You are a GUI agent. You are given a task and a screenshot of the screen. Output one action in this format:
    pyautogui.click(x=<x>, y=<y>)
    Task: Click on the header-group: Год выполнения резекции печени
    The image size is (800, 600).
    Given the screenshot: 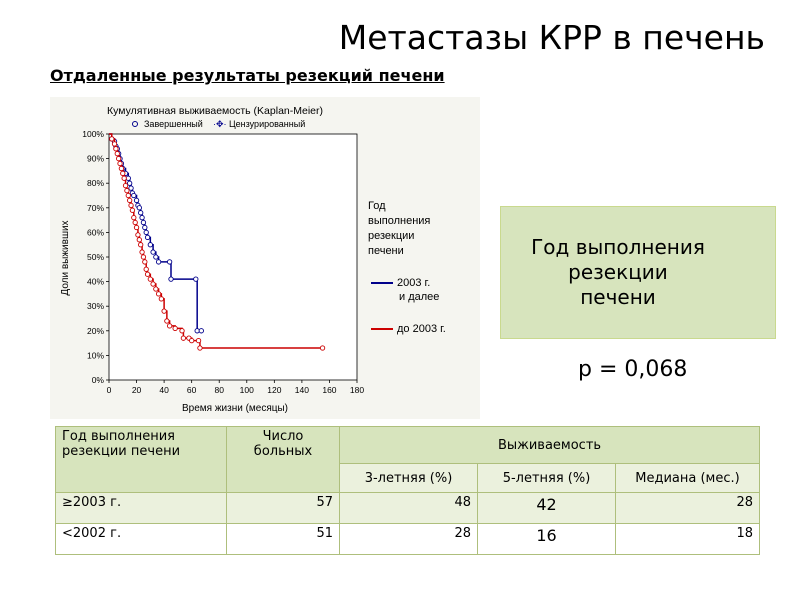 What is the action you would take?
    pyautogui.click(x=141, y=459)
    